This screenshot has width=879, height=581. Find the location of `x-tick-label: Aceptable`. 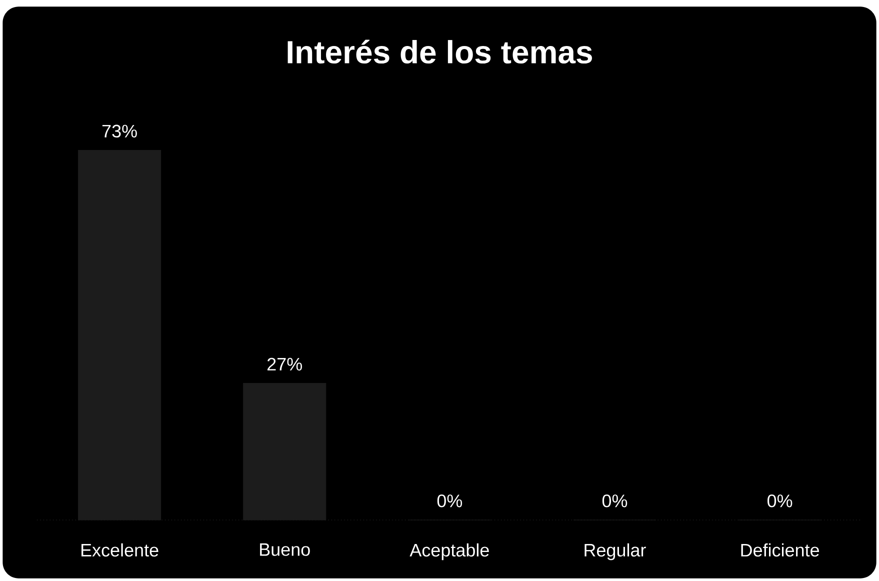

x-tick-label: Aceptable is located at coordinates (449, 551).